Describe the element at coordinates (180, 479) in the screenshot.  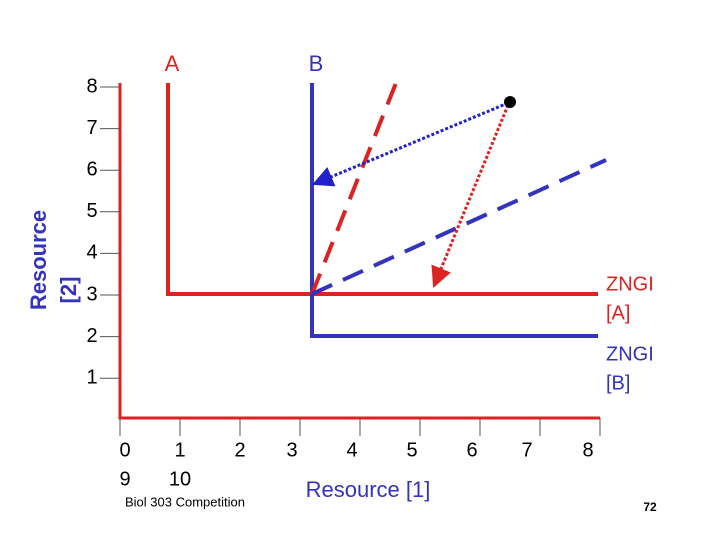
I see `x-tick-label: 10` at that location.